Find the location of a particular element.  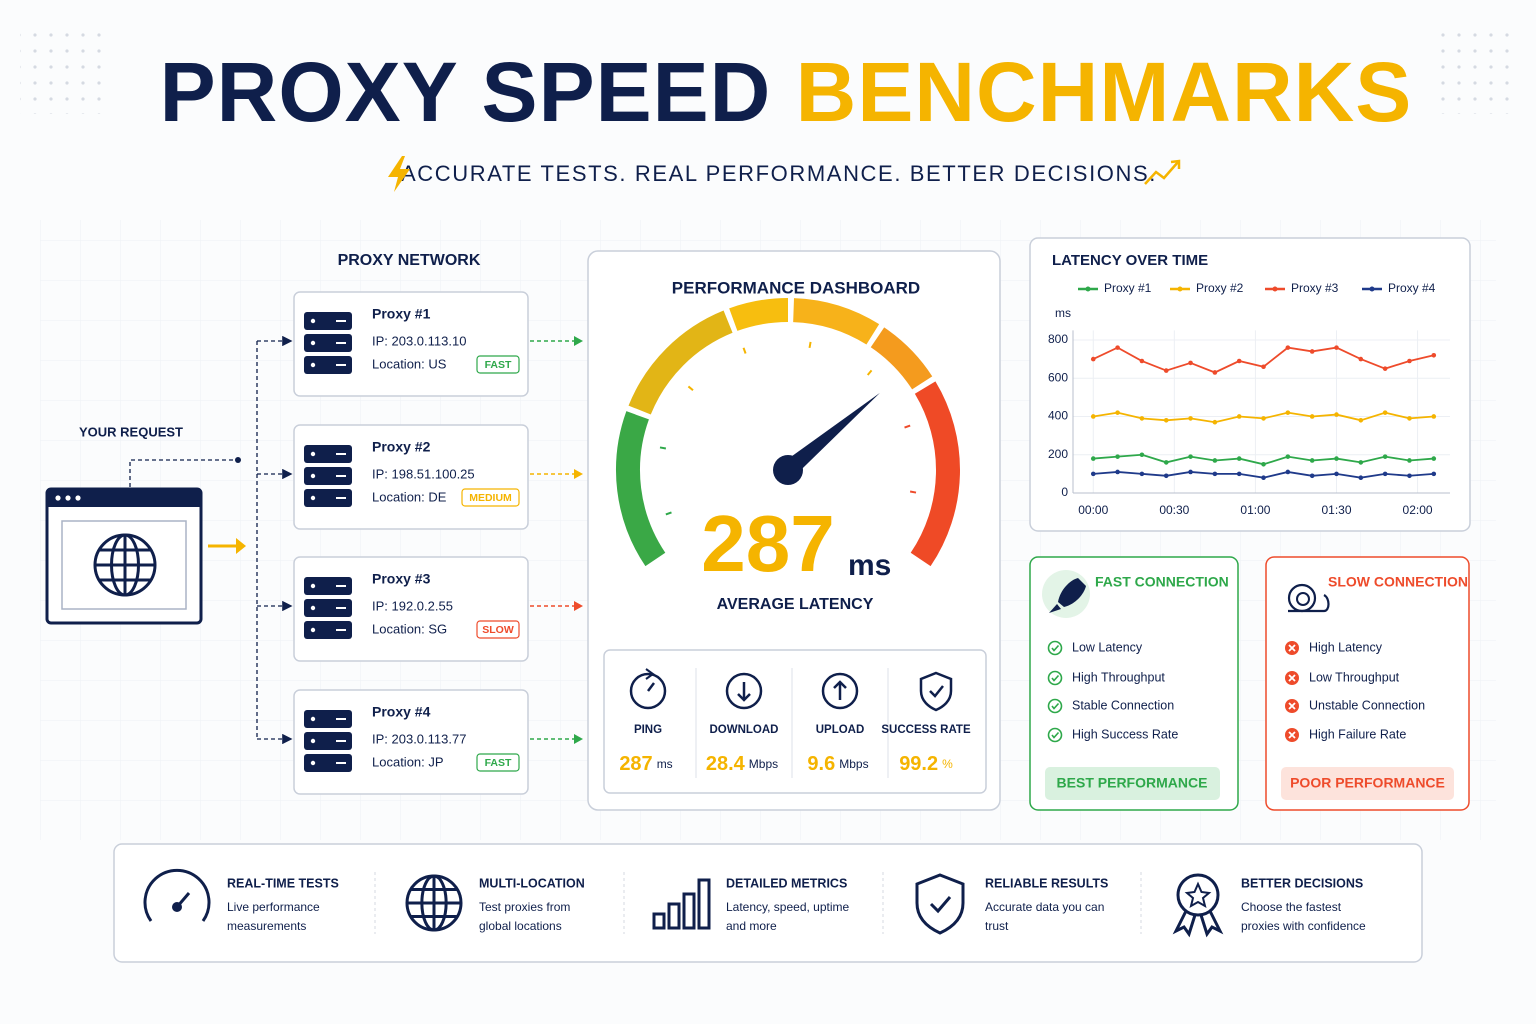

browser-bar is located at coordinates (124, 498).